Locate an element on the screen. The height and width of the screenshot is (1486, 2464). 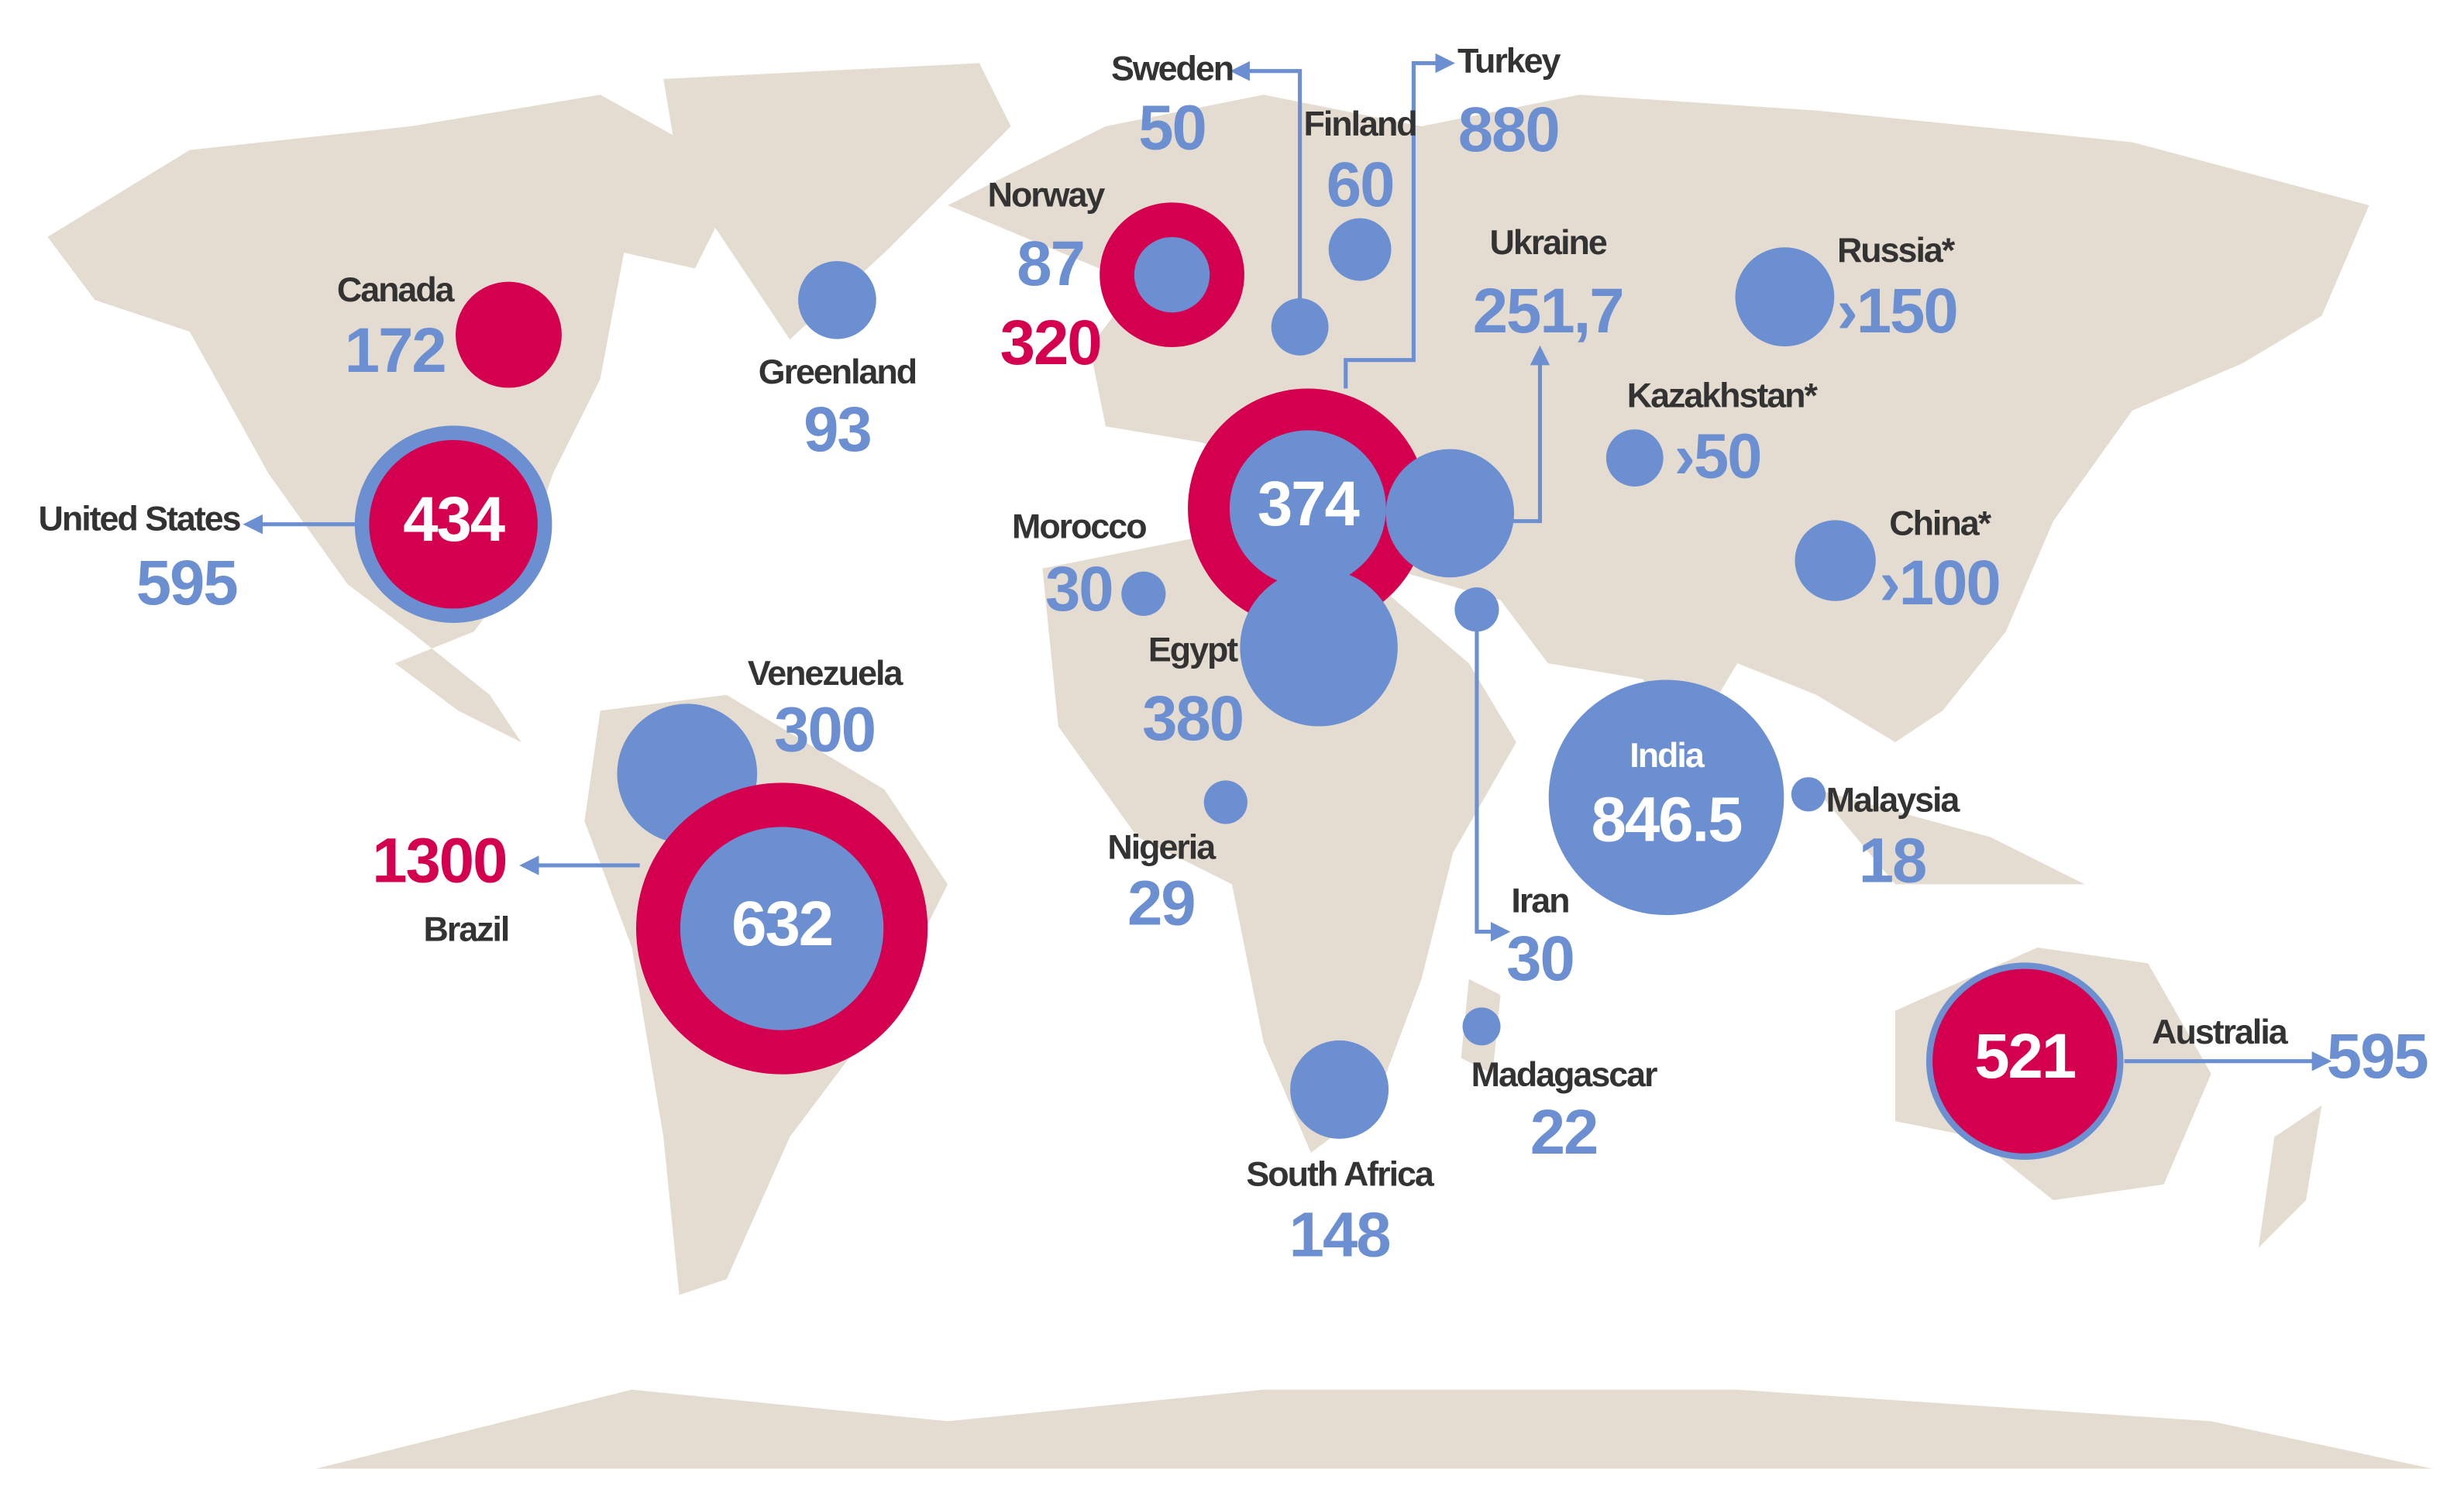
country-name: Turkey is located at coordinates (1509, 60).